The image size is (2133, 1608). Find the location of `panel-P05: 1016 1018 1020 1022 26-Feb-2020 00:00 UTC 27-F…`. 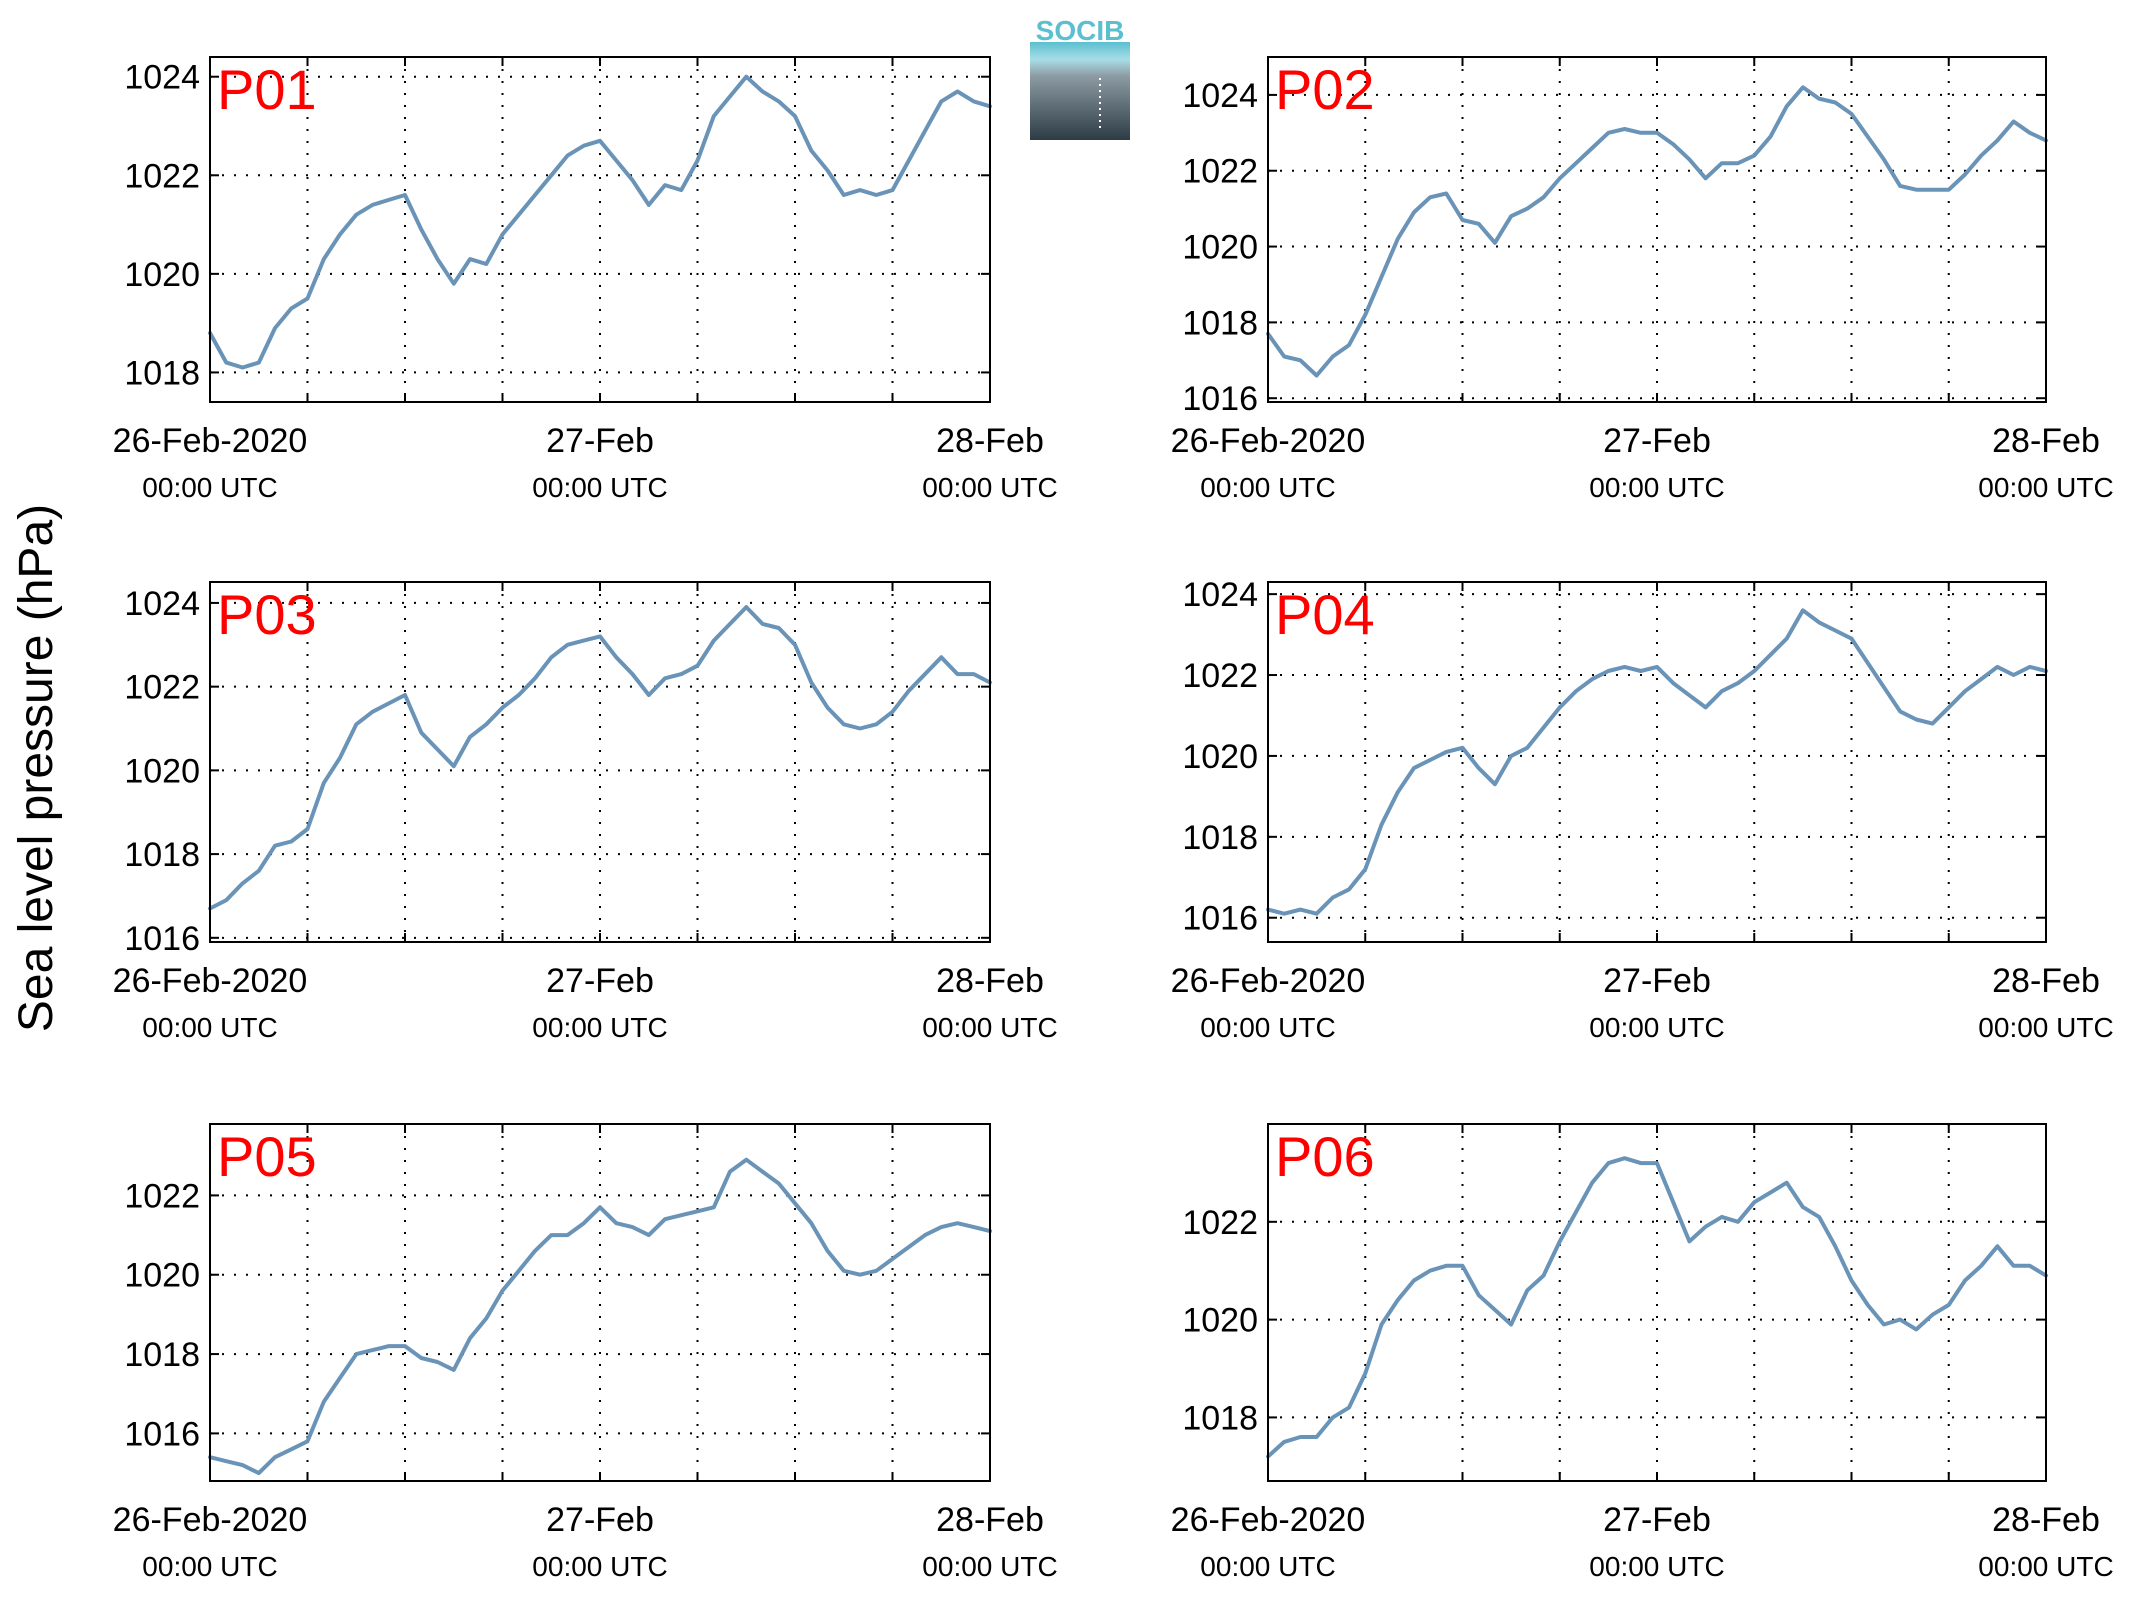

panel-P05: 1016 1018 1020 1022 26-Feb-2020 00:00 UTC 27-F… is located at coordinates (585, 1352).